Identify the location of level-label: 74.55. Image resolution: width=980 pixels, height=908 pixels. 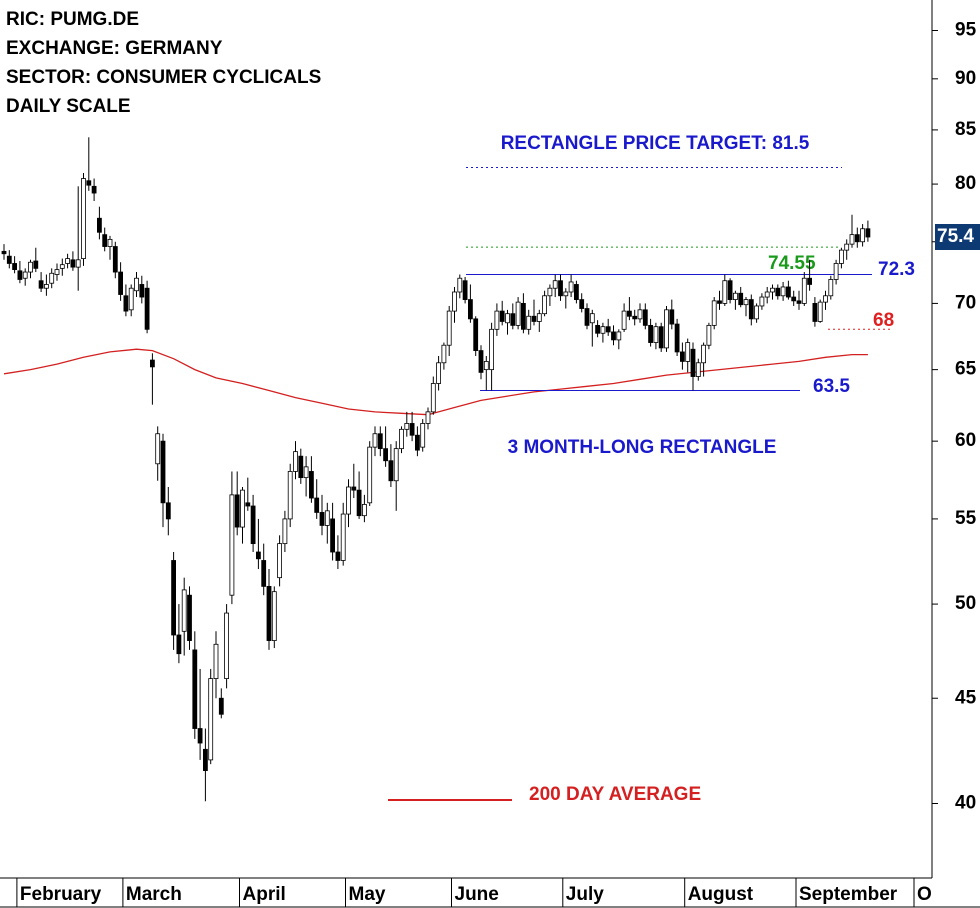
(792, 263).